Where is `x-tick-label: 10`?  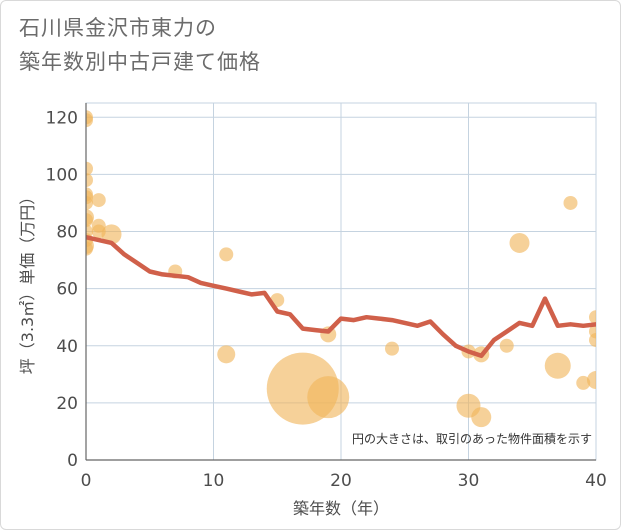 x-tick-label: 10 is located at coordinates (214, 481).